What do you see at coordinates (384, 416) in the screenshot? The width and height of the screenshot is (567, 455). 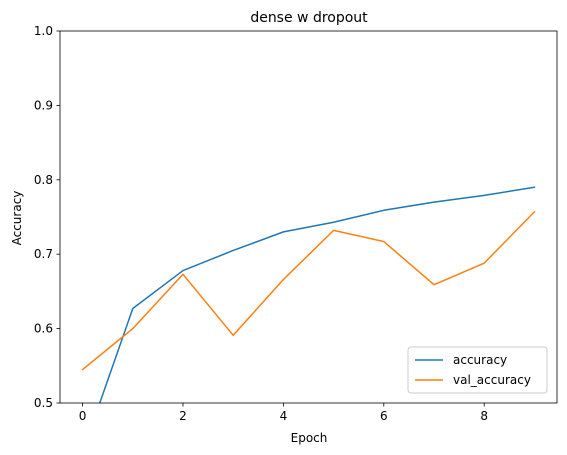 I see `x-tick-label: 6` at bounding box center [384, 416].